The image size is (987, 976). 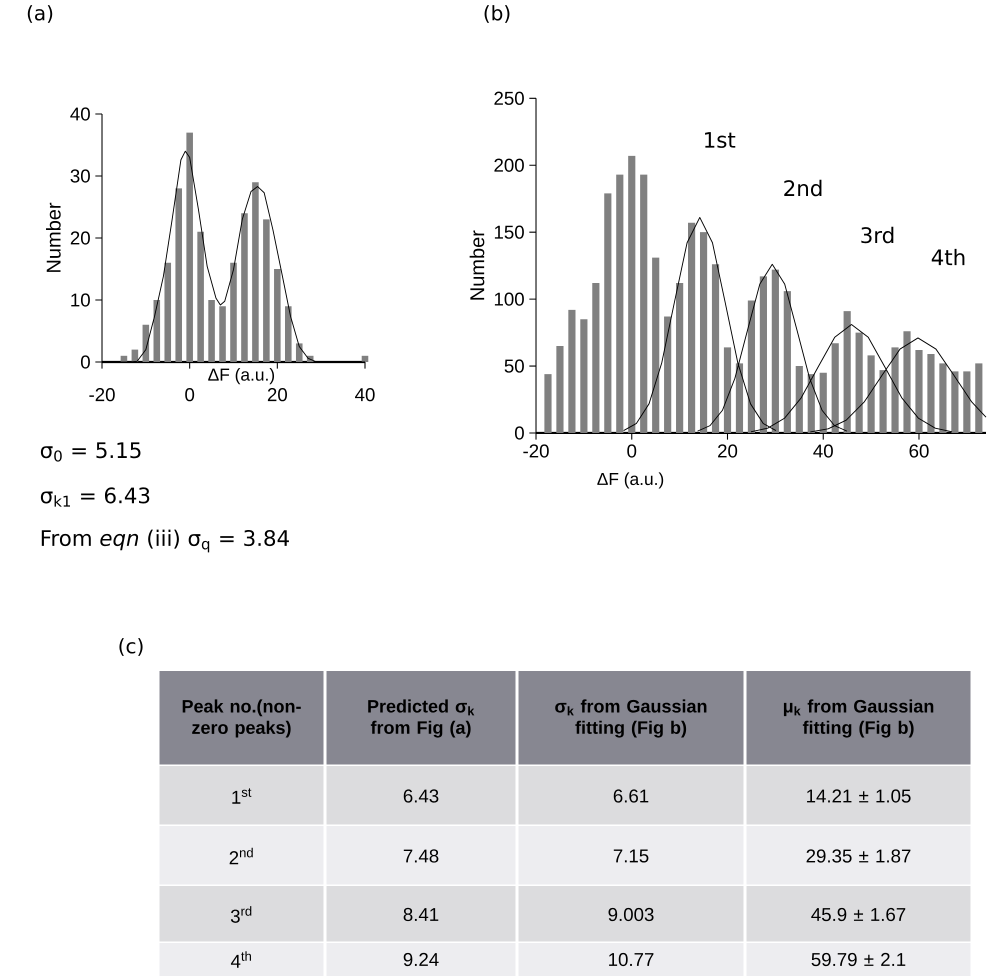 What do you see at coordinates (131, 647) in the screenshot?
I see `text: (c)` at bounding box center [131, 647].